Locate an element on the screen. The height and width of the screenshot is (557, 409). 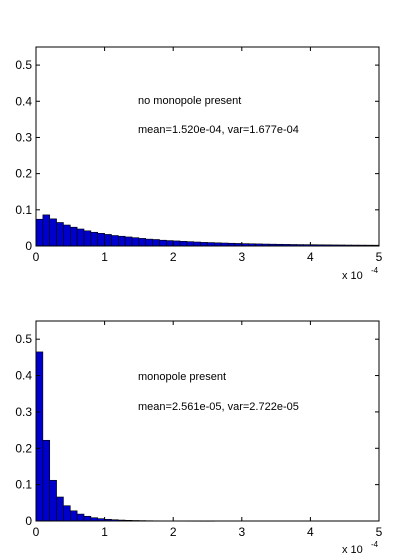
bar-series is located at coordinates (207, 230).